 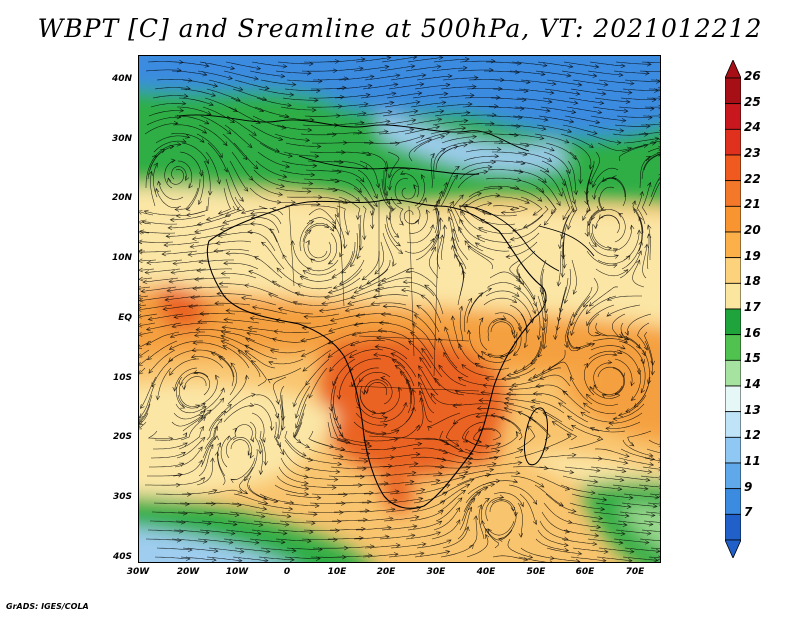 What do you see at coordinates (635, 572) in the screenshot?
I see `lon-tick-label: 70E` at bounding box center [635, 572].